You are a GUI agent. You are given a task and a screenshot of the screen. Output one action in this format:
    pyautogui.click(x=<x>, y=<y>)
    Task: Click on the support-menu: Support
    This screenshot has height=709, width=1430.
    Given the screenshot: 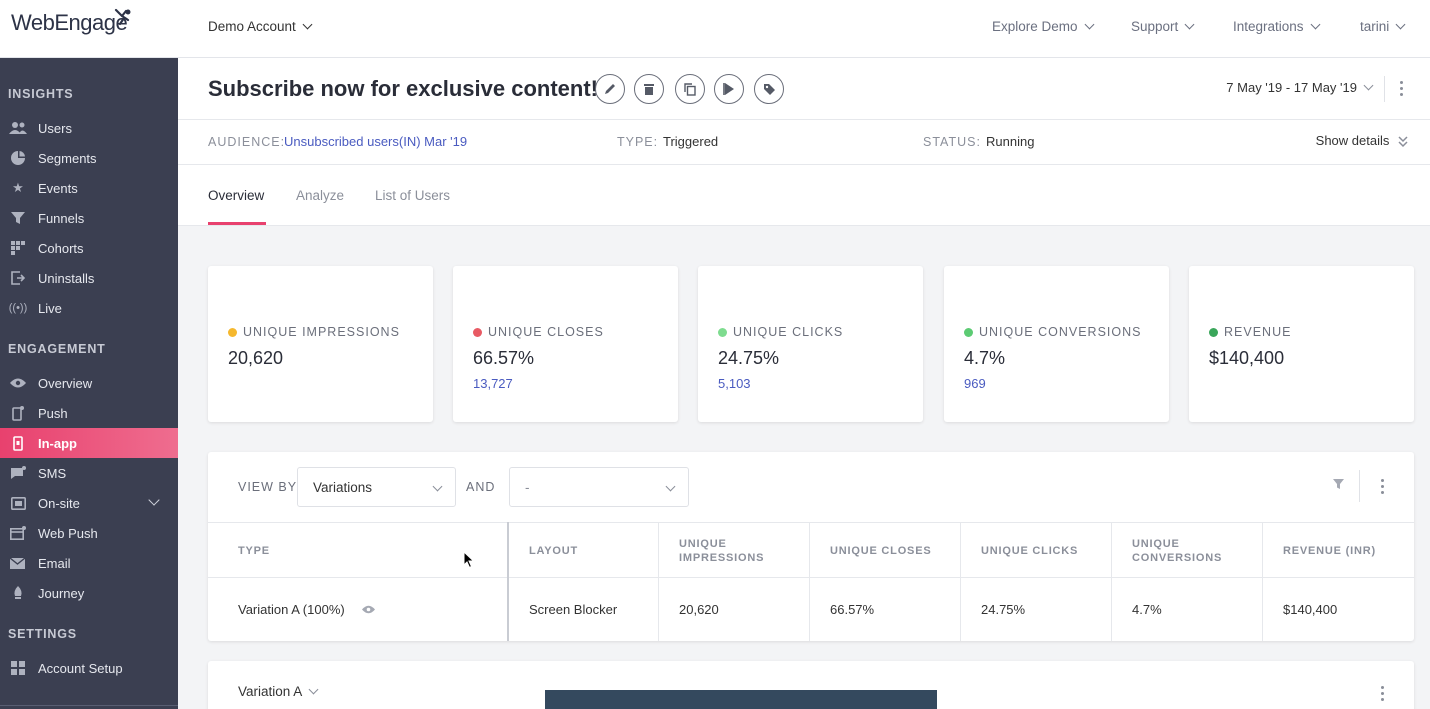 What is the action you would take?
    pyautogui.click(x=1163, y=26)
    